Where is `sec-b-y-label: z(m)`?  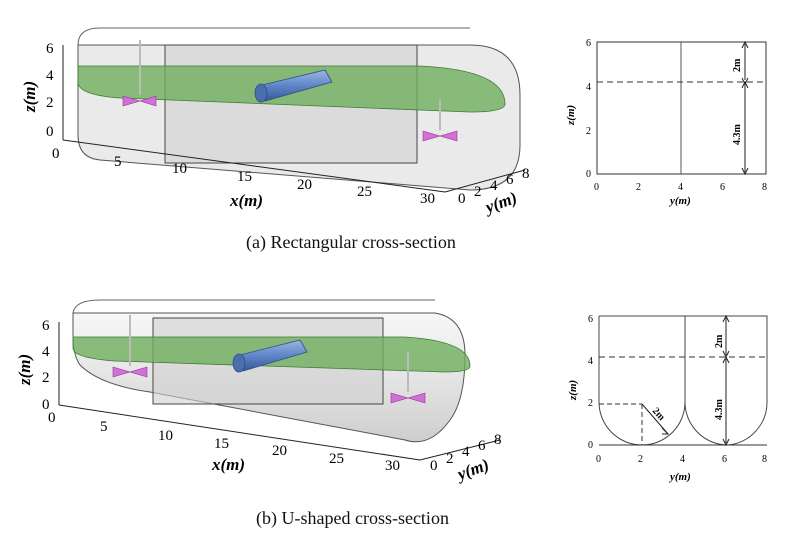
sec-b-y-label: z(m) is located at coordinates (573, 390).